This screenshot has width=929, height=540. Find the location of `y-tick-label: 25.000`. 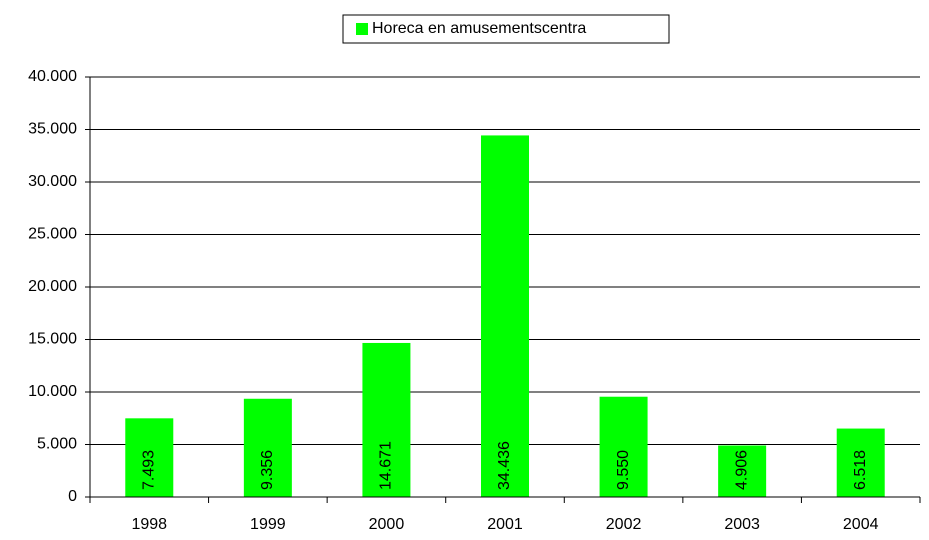

y-tick-label: 25.000 is located at coordinates (52, 234).